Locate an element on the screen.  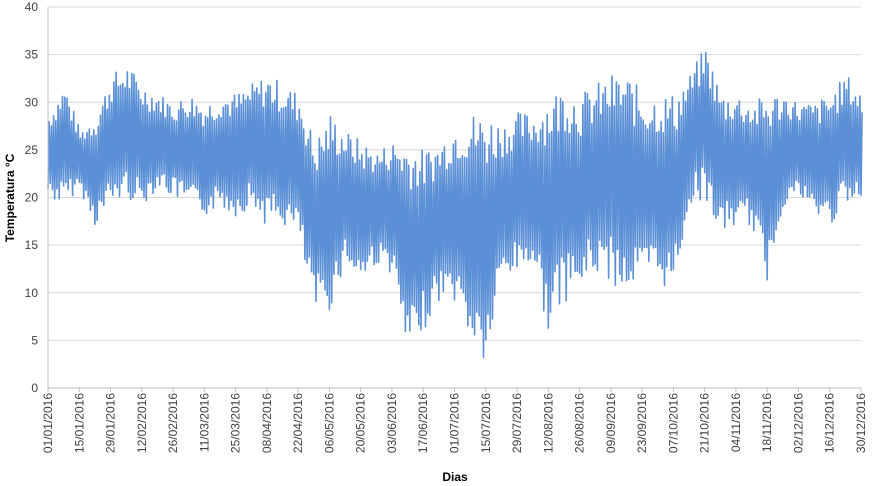
x-tick-label-19: 23/09/2016 is located at coordinates (642, 423).